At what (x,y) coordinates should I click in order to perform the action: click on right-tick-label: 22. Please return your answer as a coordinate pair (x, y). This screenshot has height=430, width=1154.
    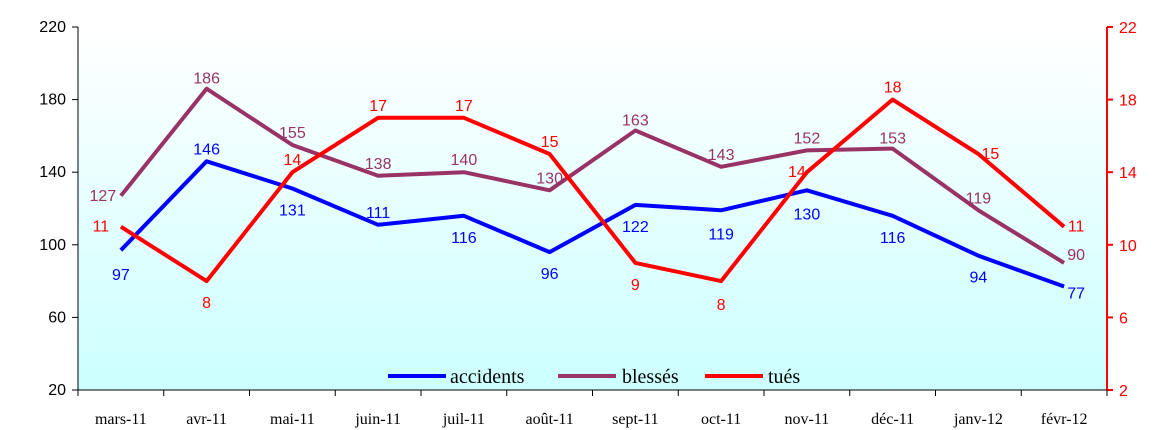
    Looking at the image, I should click on (1128, 28).